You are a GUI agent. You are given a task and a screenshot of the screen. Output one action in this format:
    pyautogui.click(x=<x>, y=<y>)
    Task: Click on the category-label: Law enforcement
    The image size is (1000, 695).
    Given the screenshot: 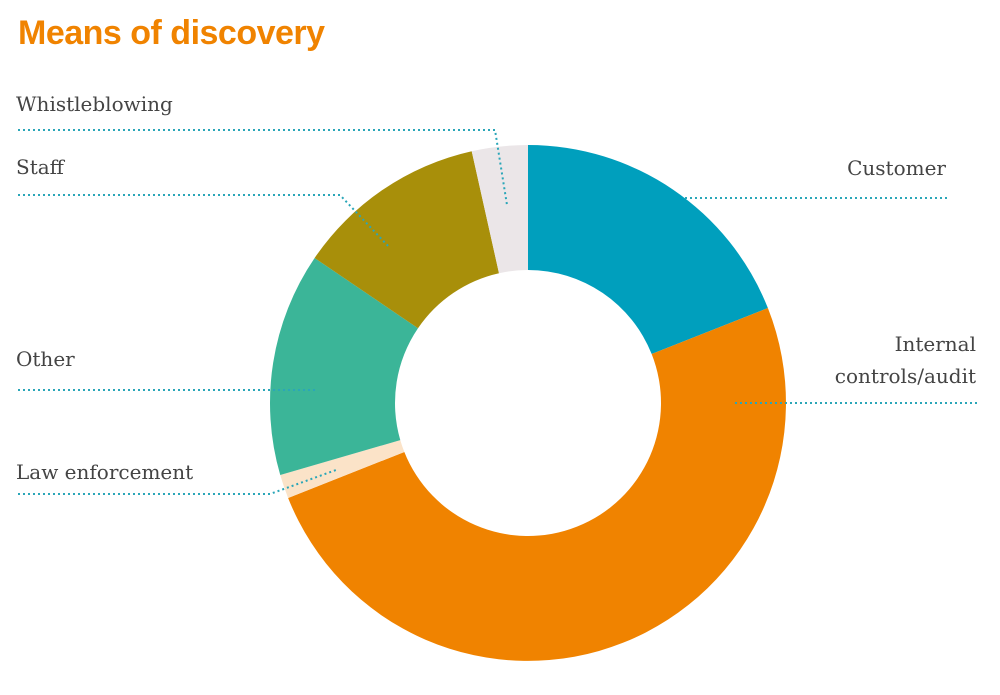 What is the action you would take?
    pyautogui.click(x=105, y=472)
    